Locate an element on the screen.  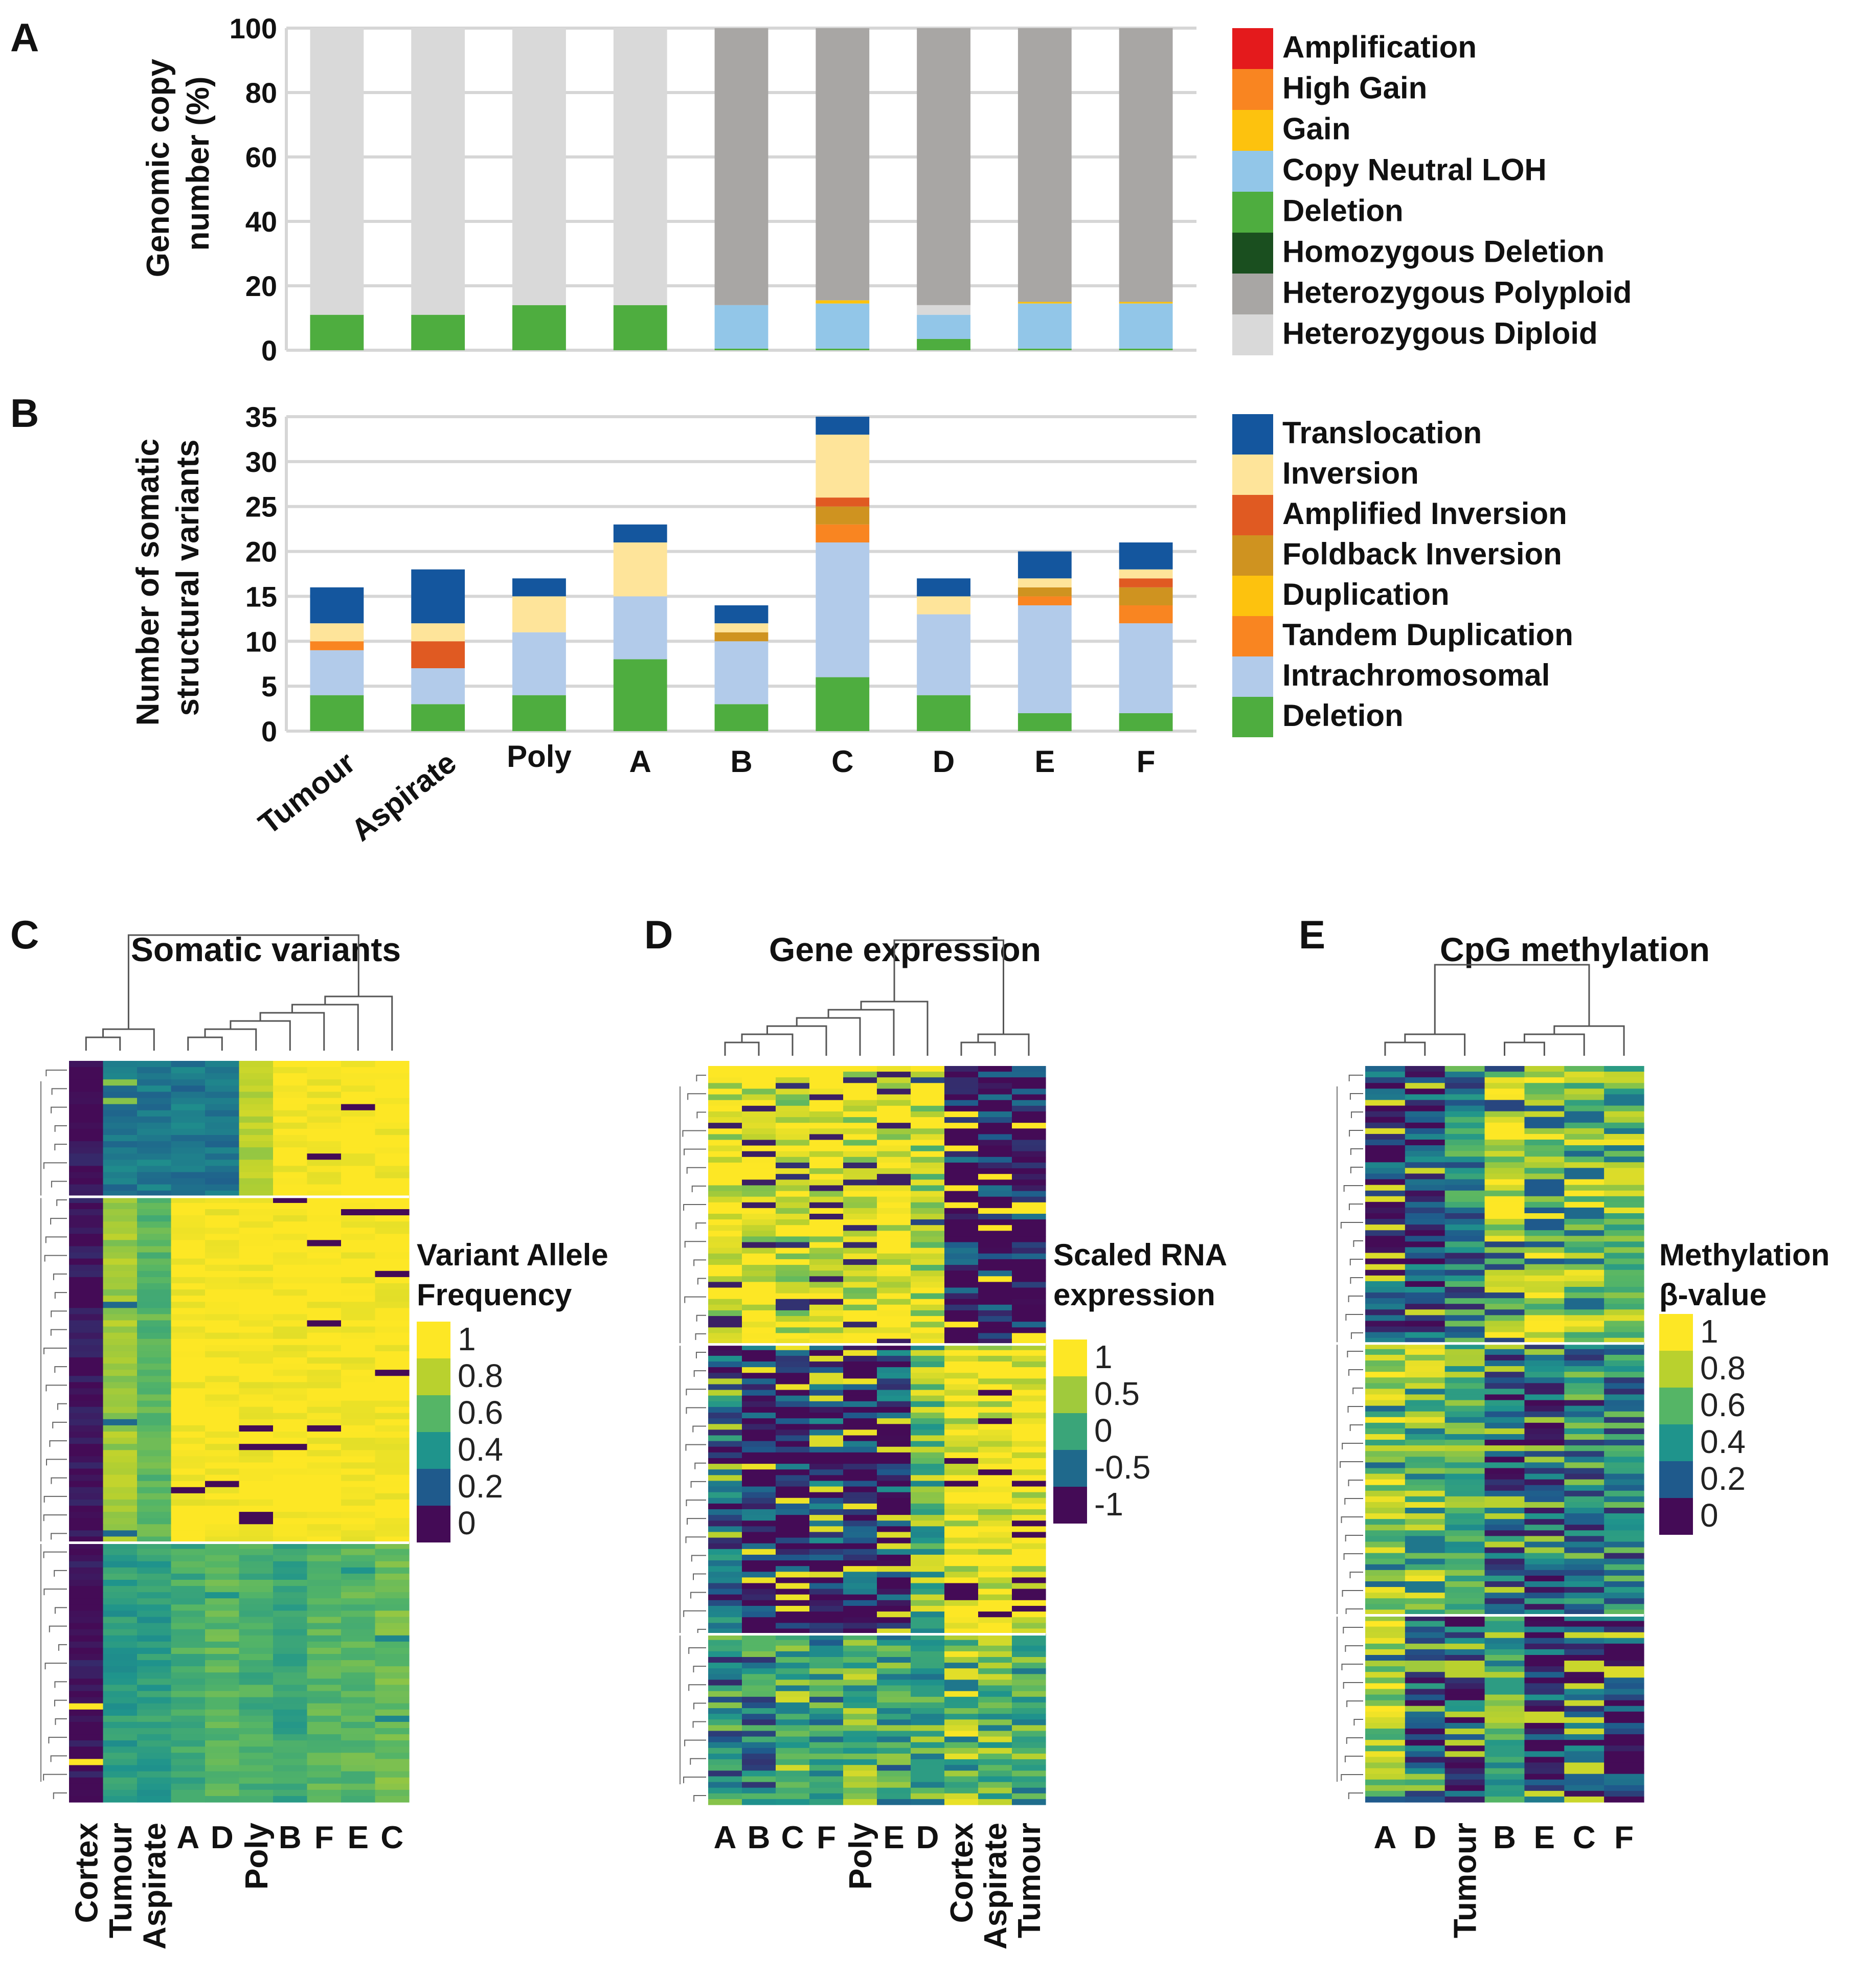
x-tick-label-a: A is located at coordinates (640, 761).